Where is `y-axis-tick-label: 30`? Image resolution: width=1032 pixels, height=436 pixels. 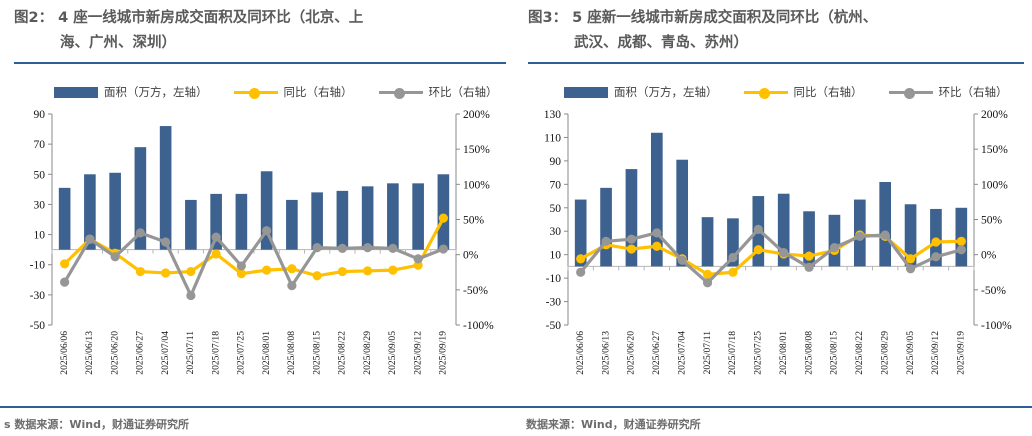 y-axis-tick-label: 30 is located at coordinates (40, 205).